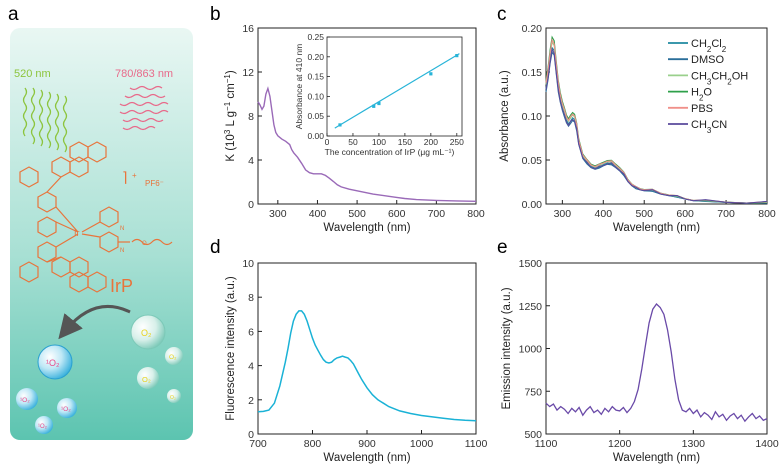 This screenshot has width=783, height=469. Describe the element at coordinates (709, 127) in the screenshot. I see `legend-label: CH3CN` at that location.